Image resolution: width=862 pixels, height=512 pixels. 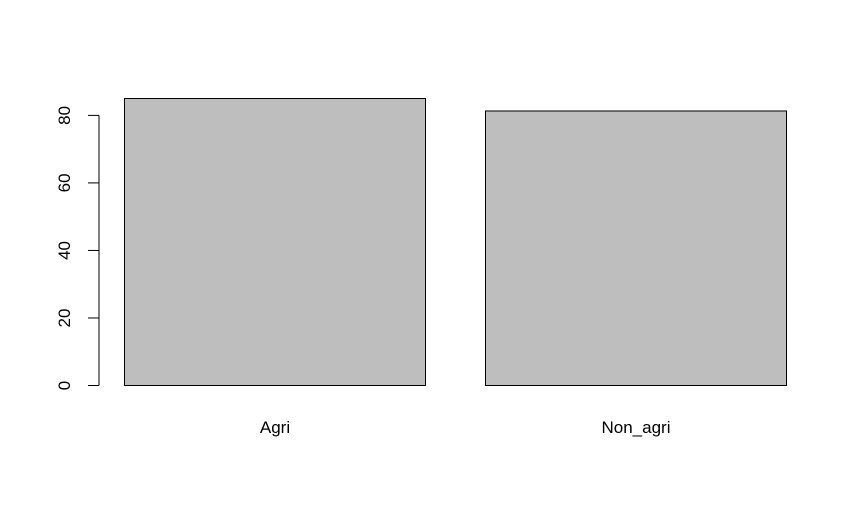 I want to click on y-tick-label: 80, so click(x=64, y=115).